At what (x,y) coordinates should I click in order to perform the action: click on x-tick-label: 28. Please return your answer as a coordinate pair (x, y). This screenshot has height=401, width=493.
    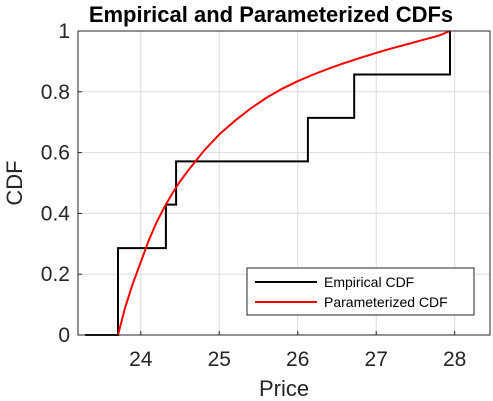
    Looking at the image, I should click on (454, 359).